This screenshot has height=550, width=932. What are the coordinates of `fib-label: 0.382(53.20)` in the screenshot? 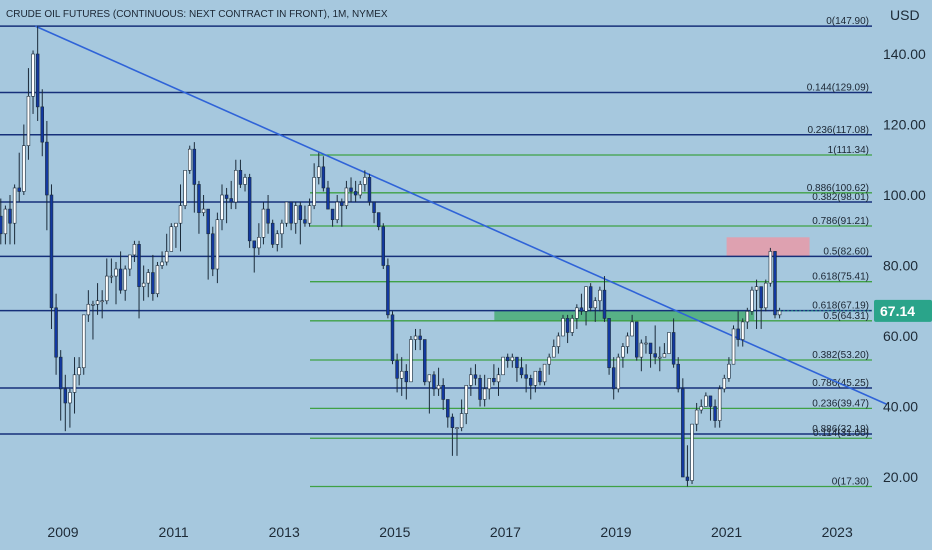 It's located at (840, 355).